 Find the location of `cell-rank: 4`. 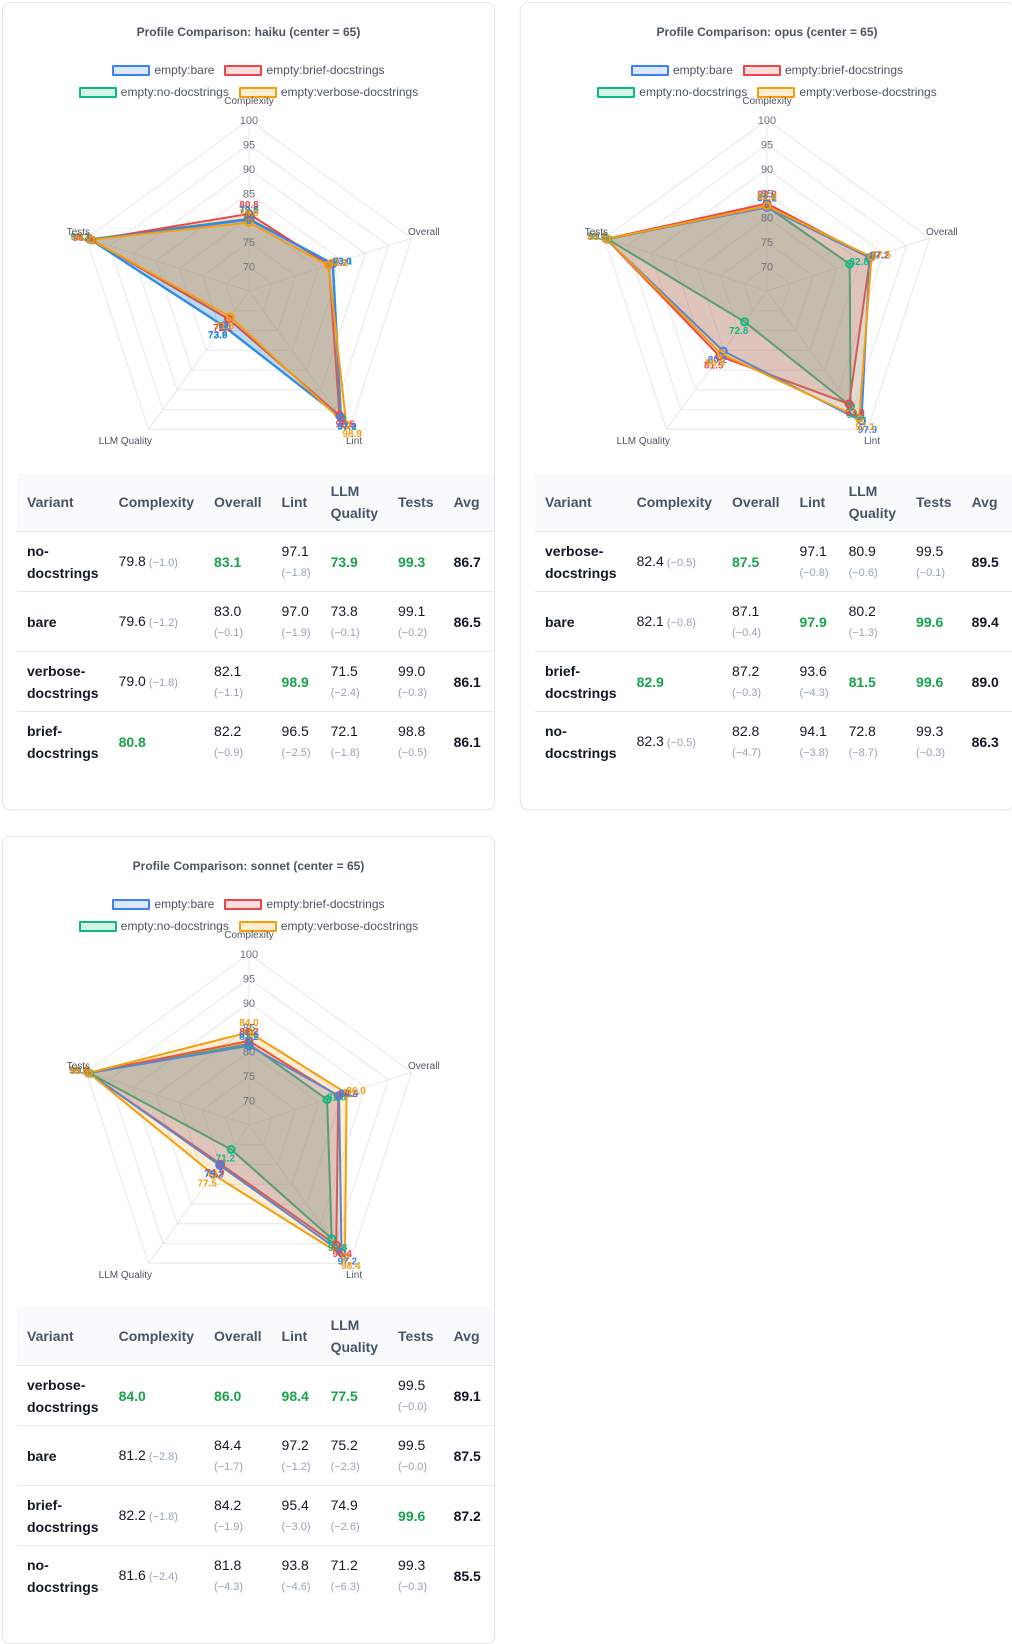

cell-rank: 4 is located at coordinates (492, 1571).